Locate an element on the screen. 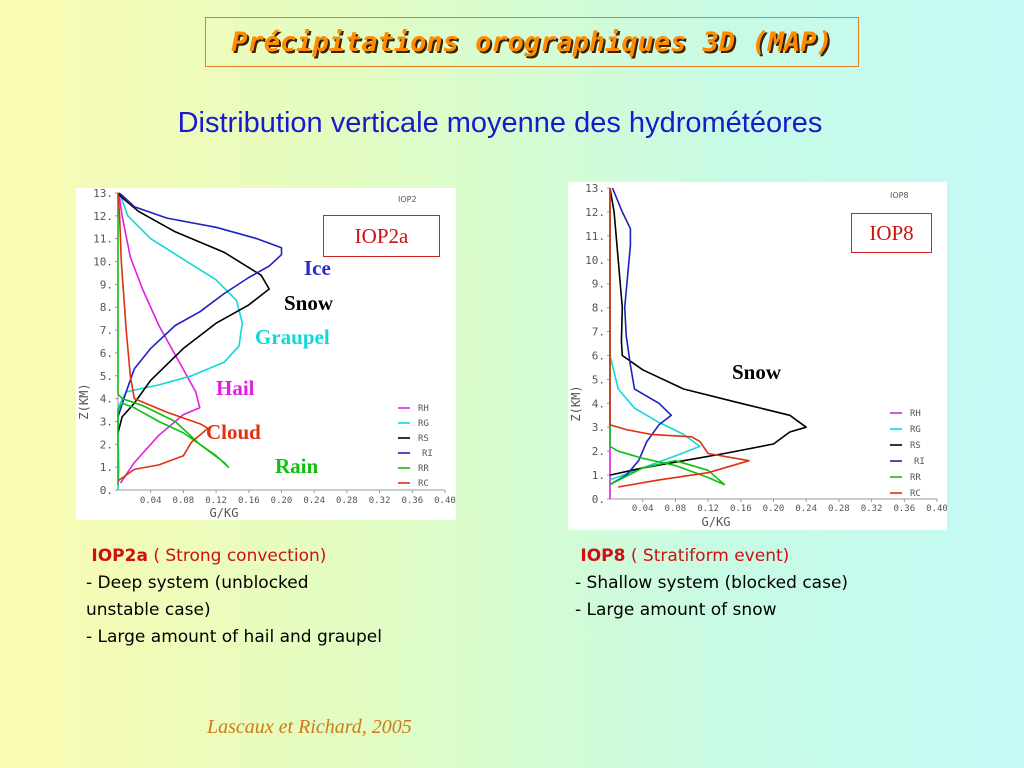 The image size is (1024, 768). caption-line: - Shallow system (blocked case) is located at coordinates (712, 583).